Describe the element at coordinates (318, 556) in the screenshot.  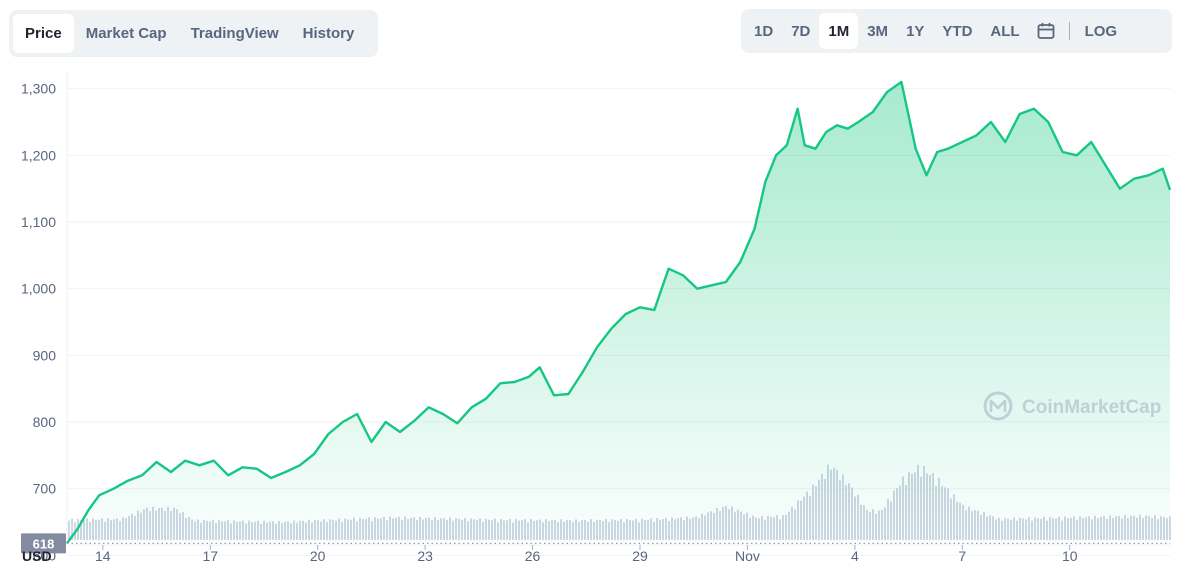
I see `x-tick-label: 20` at that location.